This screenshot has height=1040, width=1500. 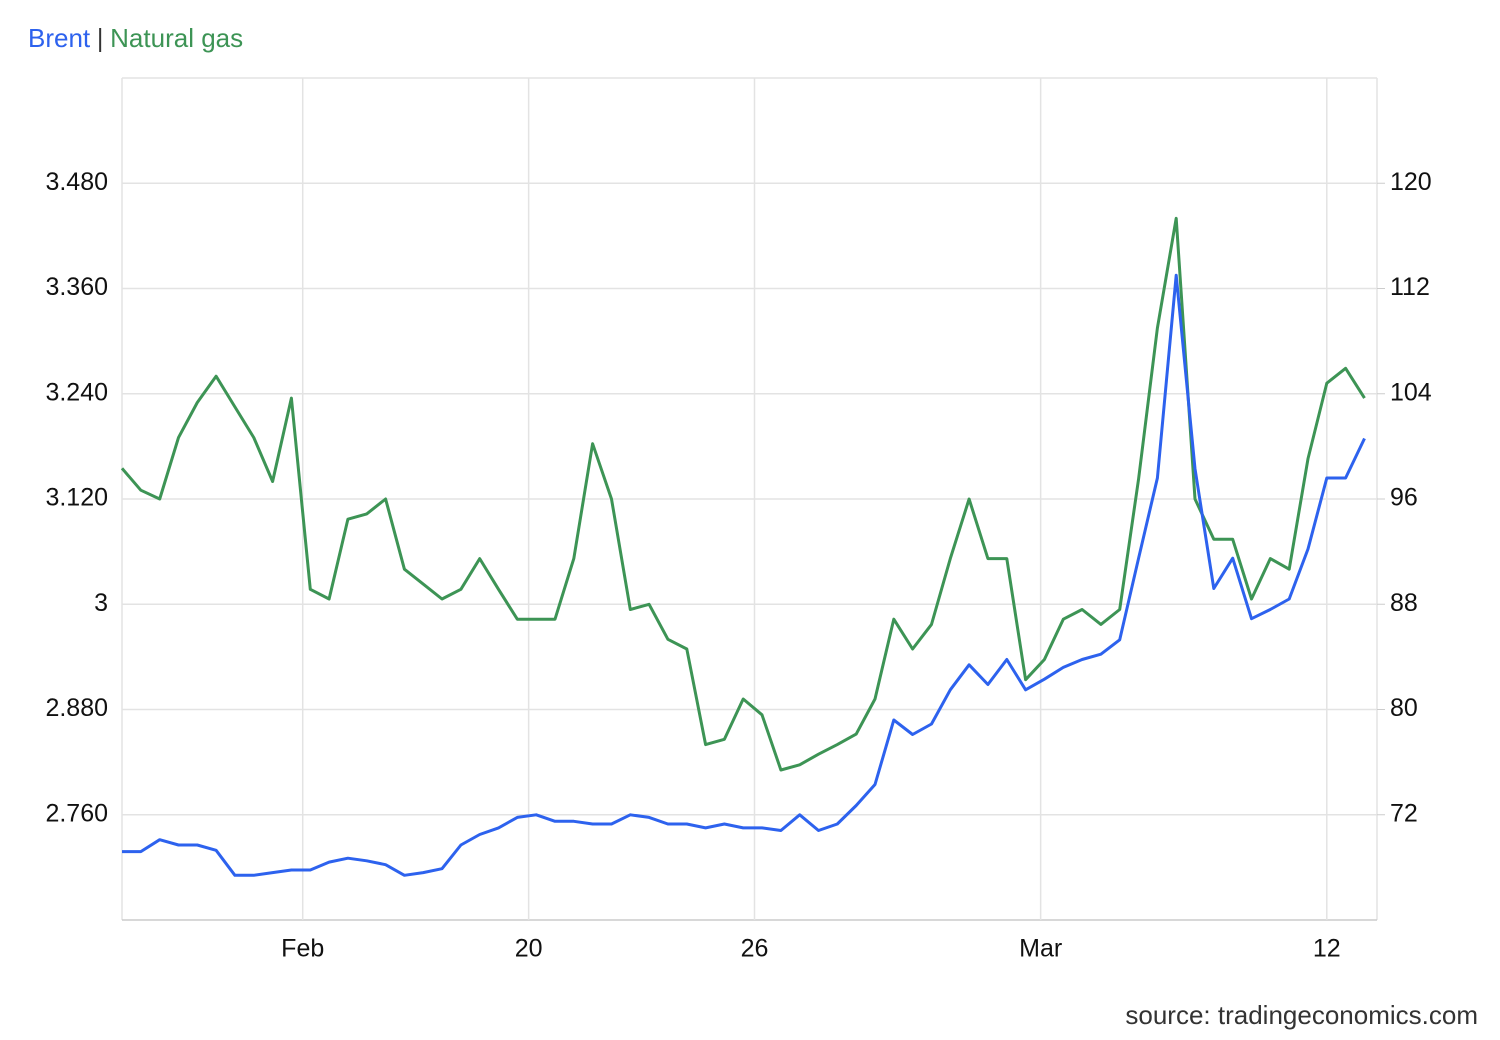 What do you see at coordinates (1404, 498) in the screenshot?
I see `y2-tick-label: 96` at bounding box center [1404, 498].